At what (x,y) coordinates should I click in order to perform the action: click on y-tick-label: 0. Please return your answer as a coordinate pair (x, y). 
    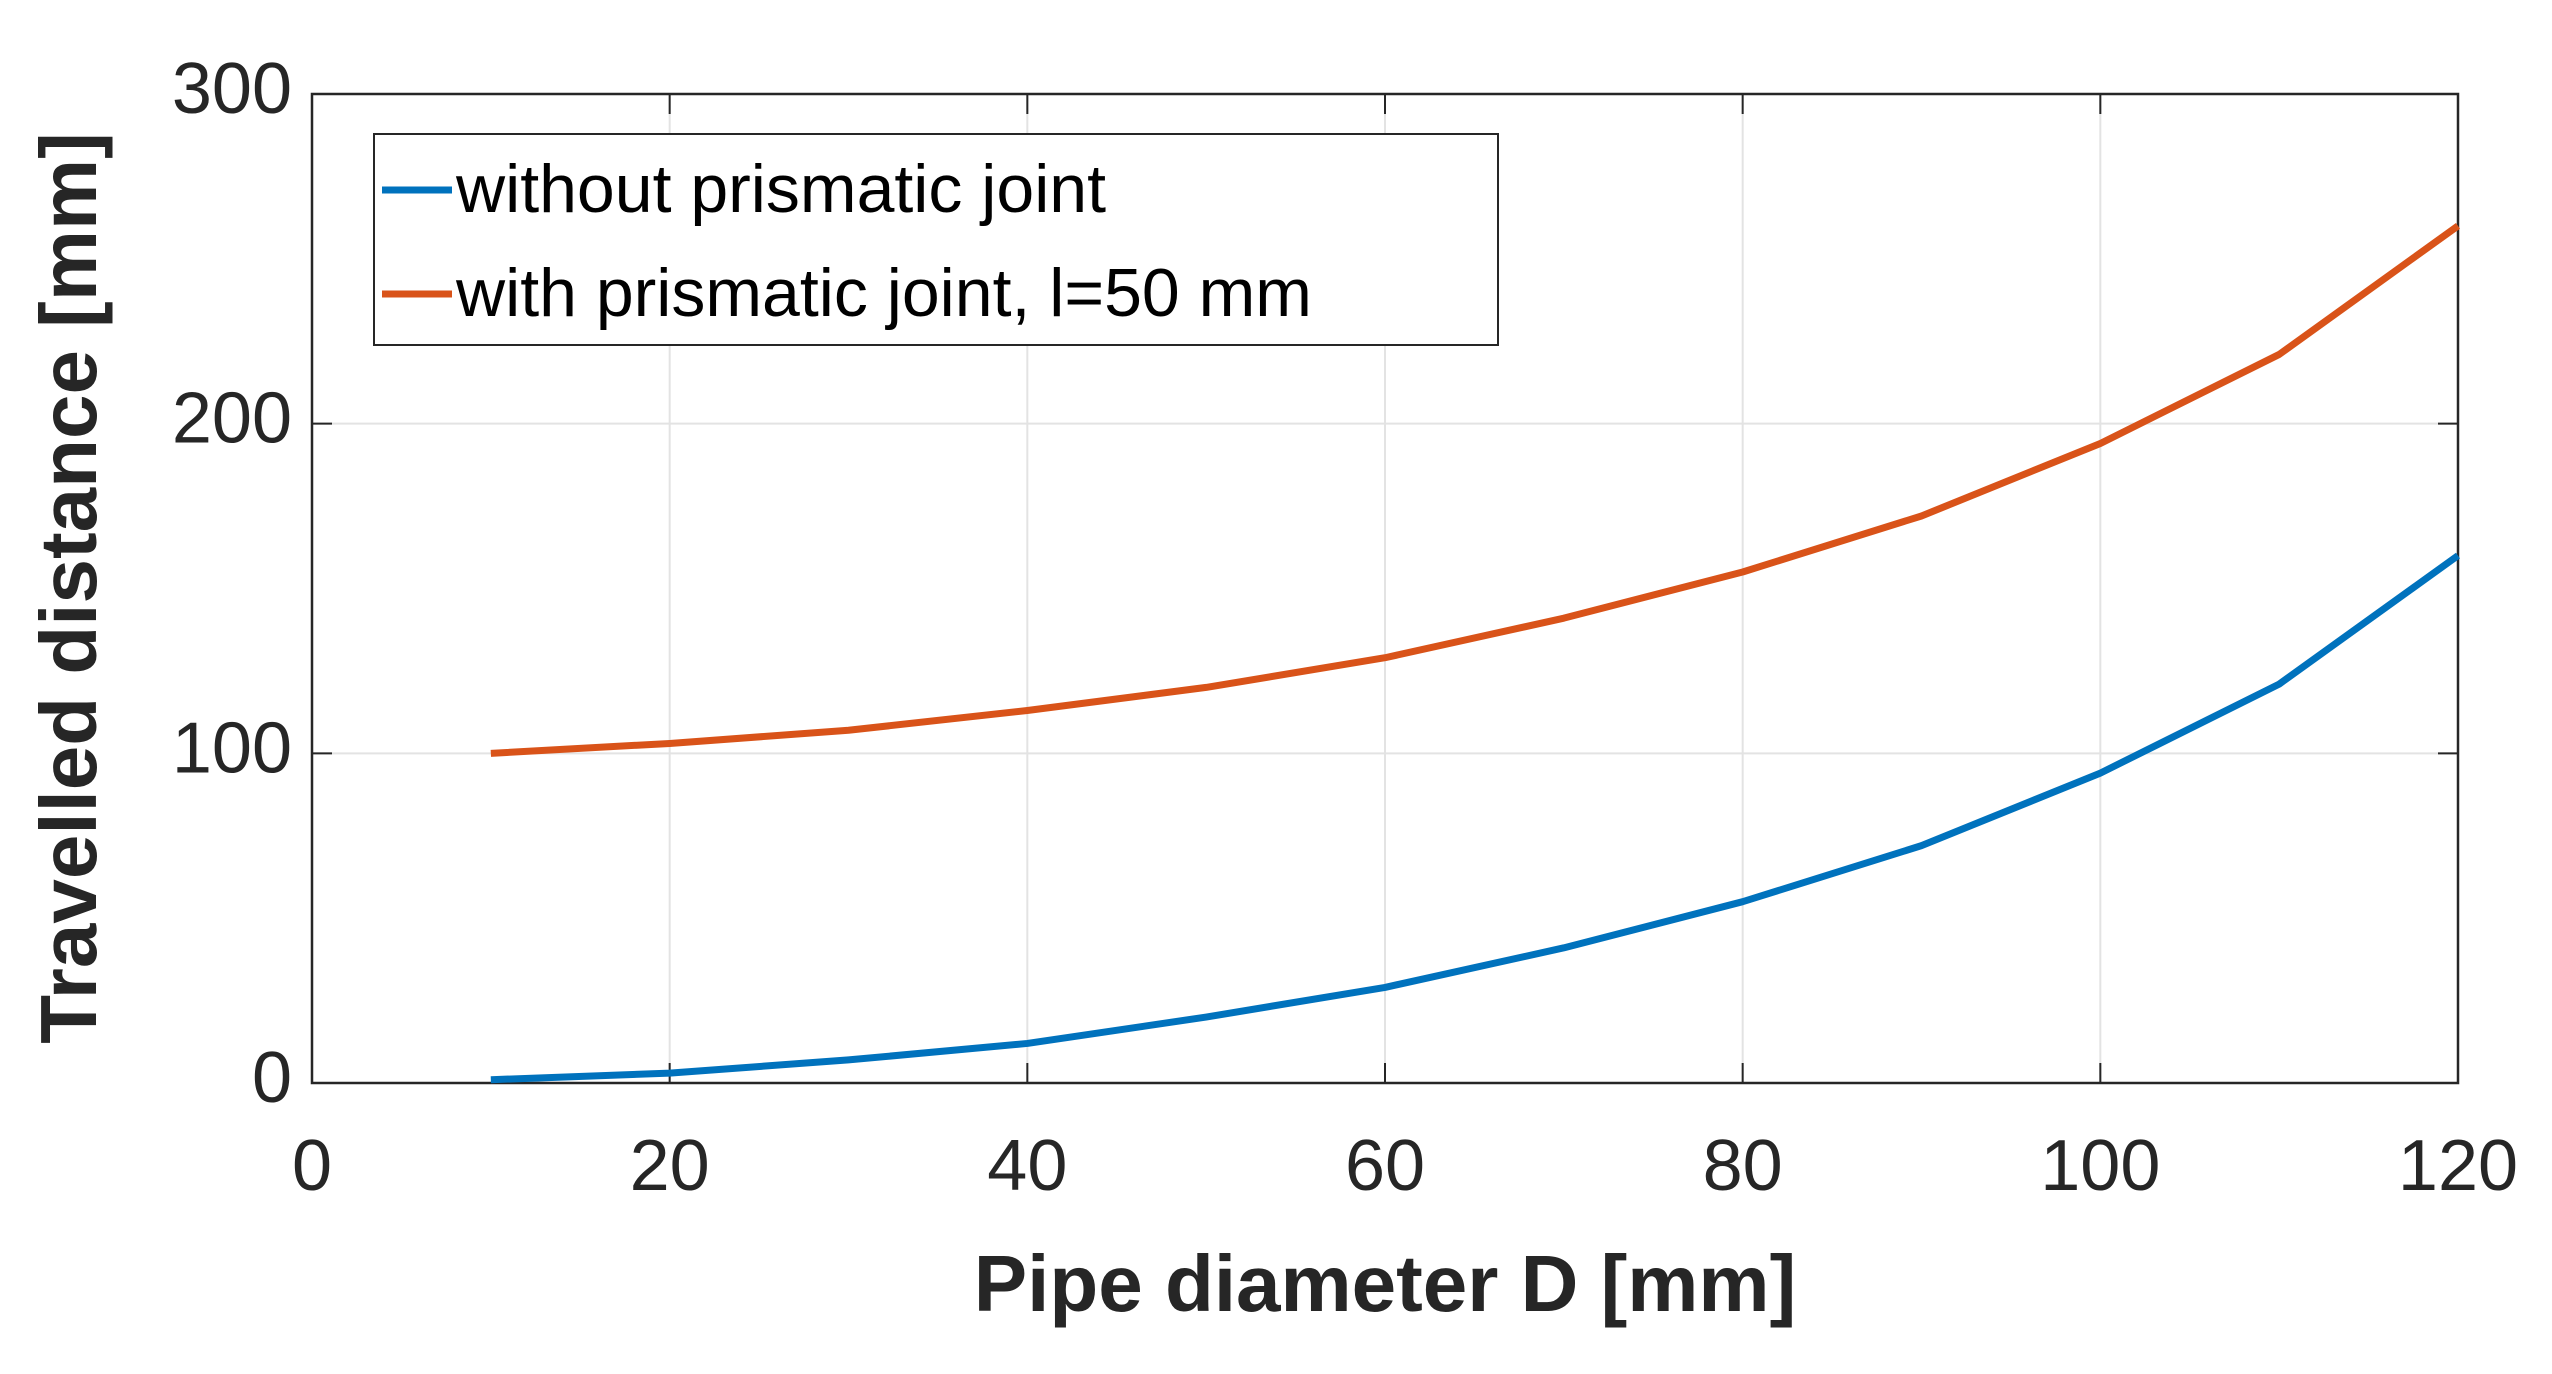
    Looking at the image, I should click on (272, 1078).